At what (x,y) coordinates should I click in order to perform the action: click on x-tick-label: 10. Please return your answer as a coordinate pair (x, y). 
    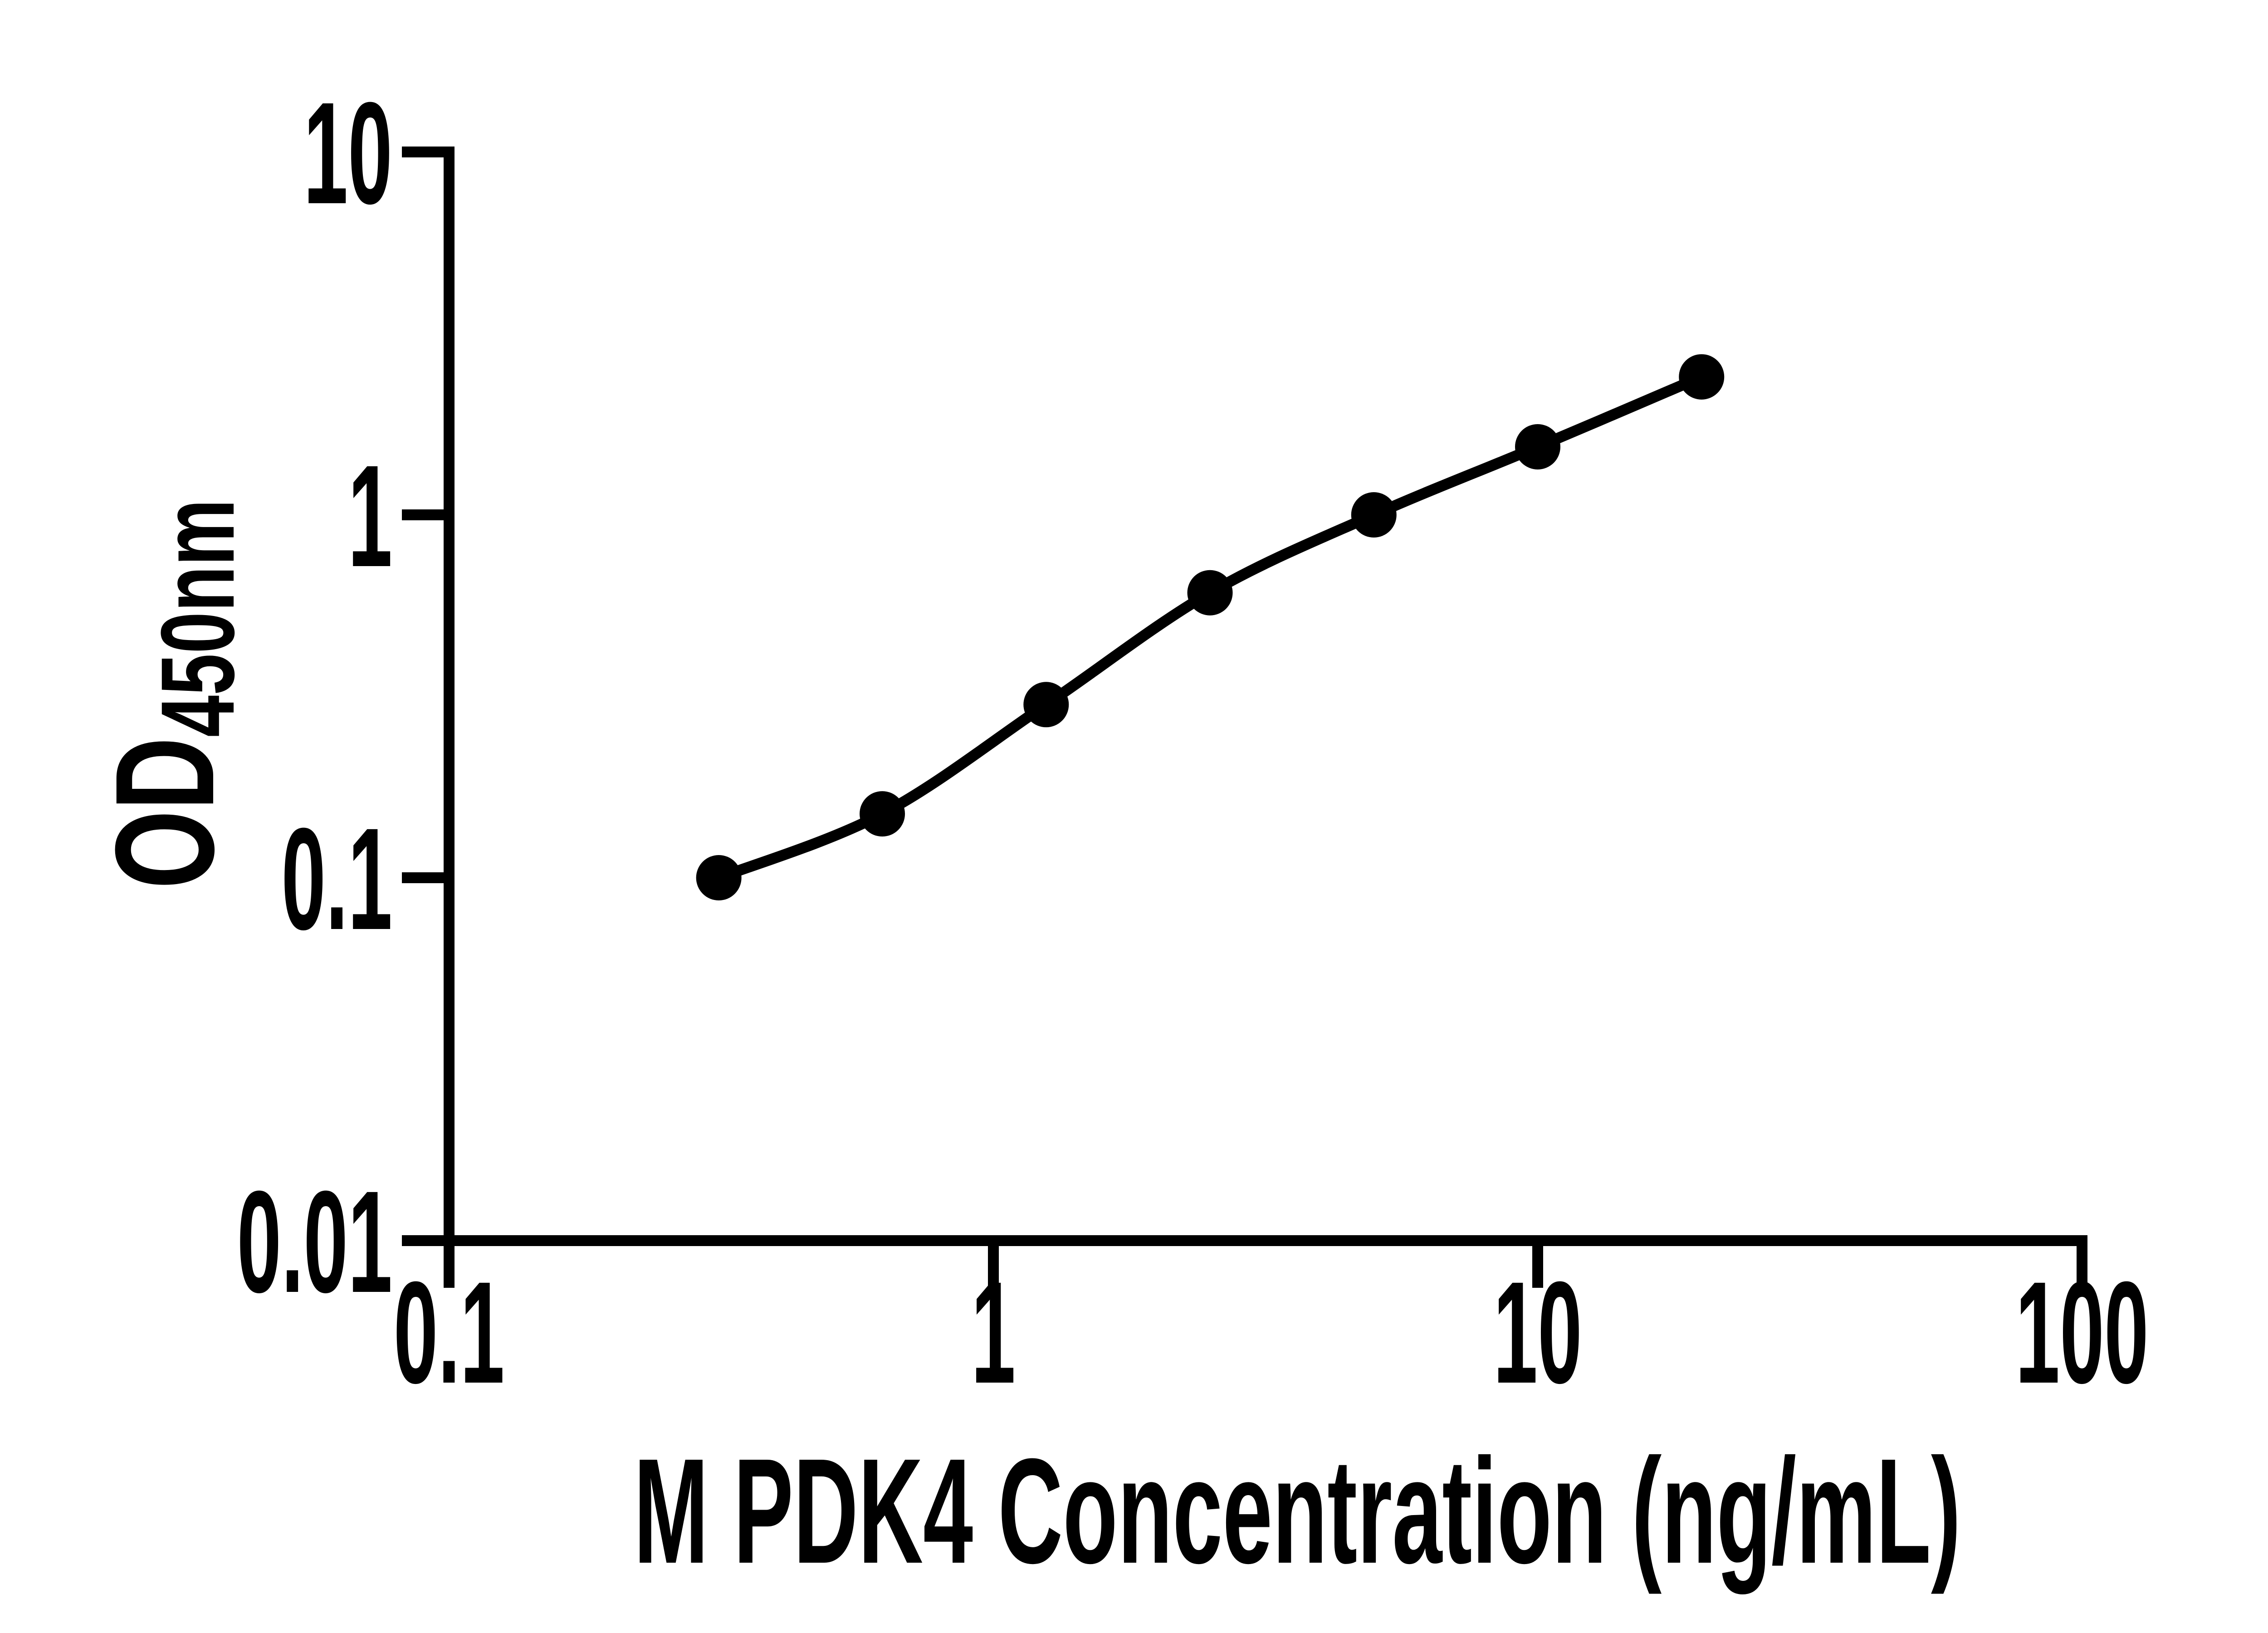
    Looking at the image, I should click on (1537, 1332).